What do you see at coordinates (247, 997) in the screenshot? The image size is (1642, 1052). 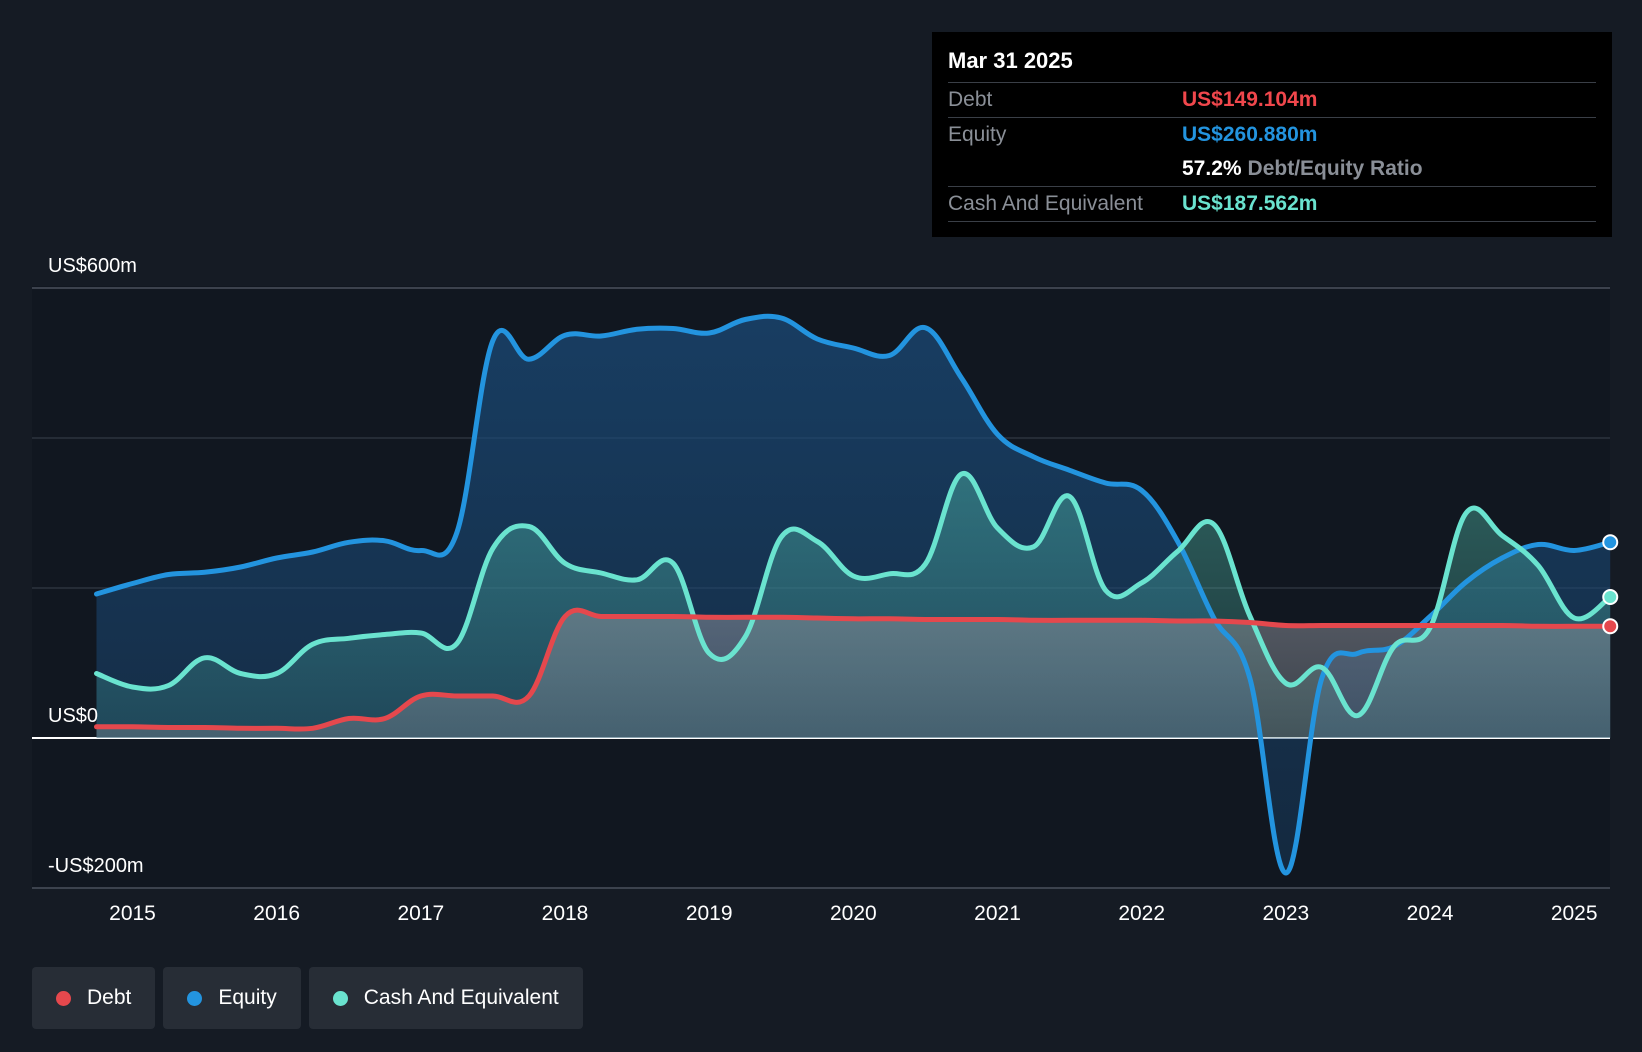 I see `legend-label-equity: Equity` at bounding box center [247, 997].